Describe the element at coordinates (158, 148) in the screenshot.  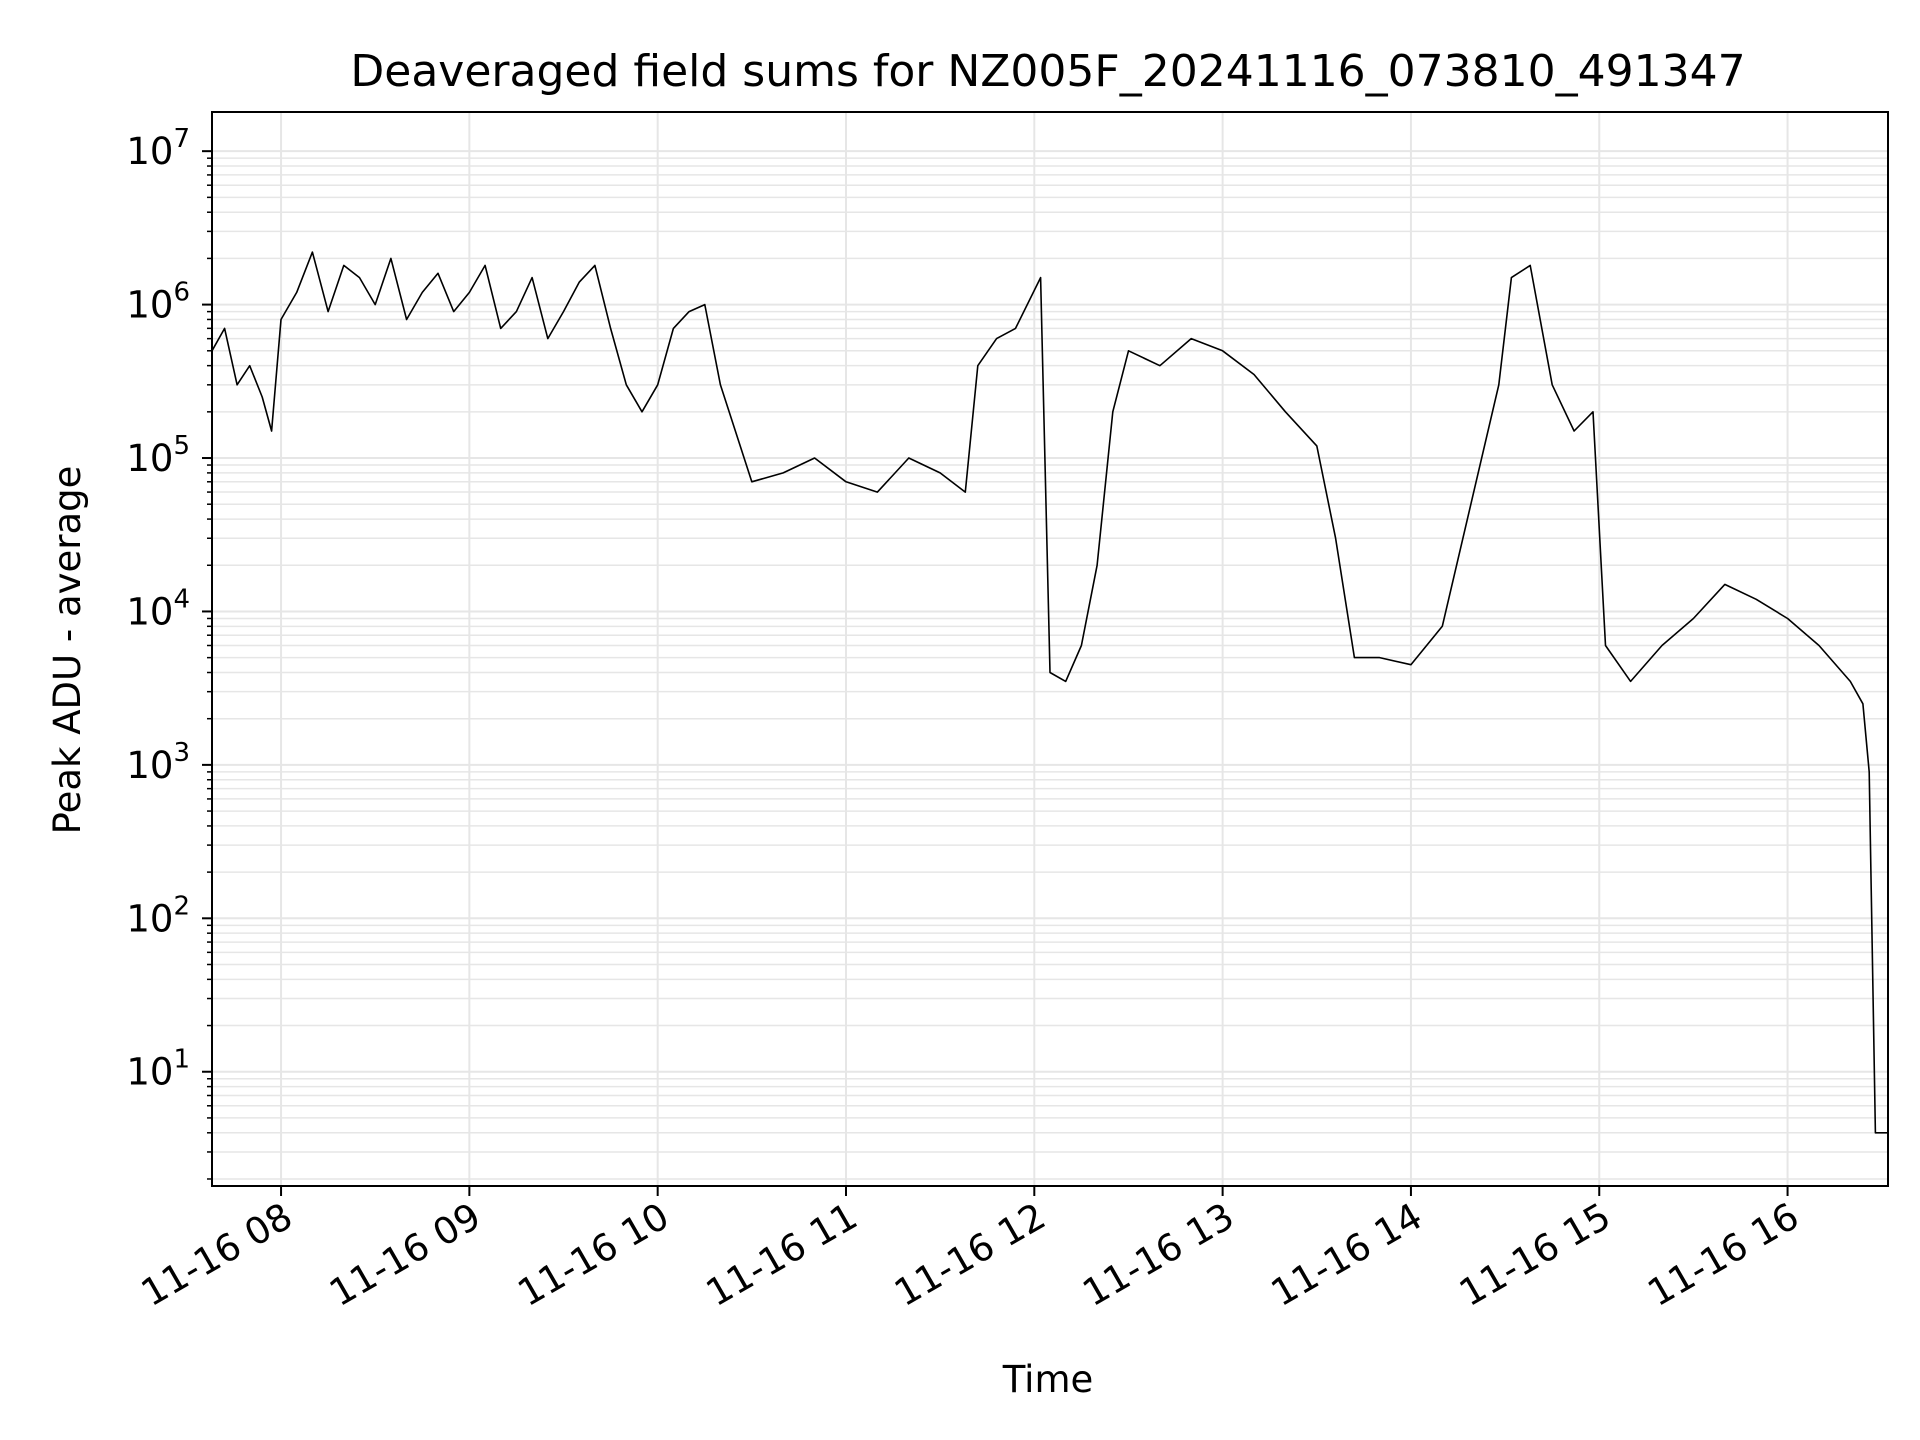
I see `y-tick-label: 10⁷` at that location.